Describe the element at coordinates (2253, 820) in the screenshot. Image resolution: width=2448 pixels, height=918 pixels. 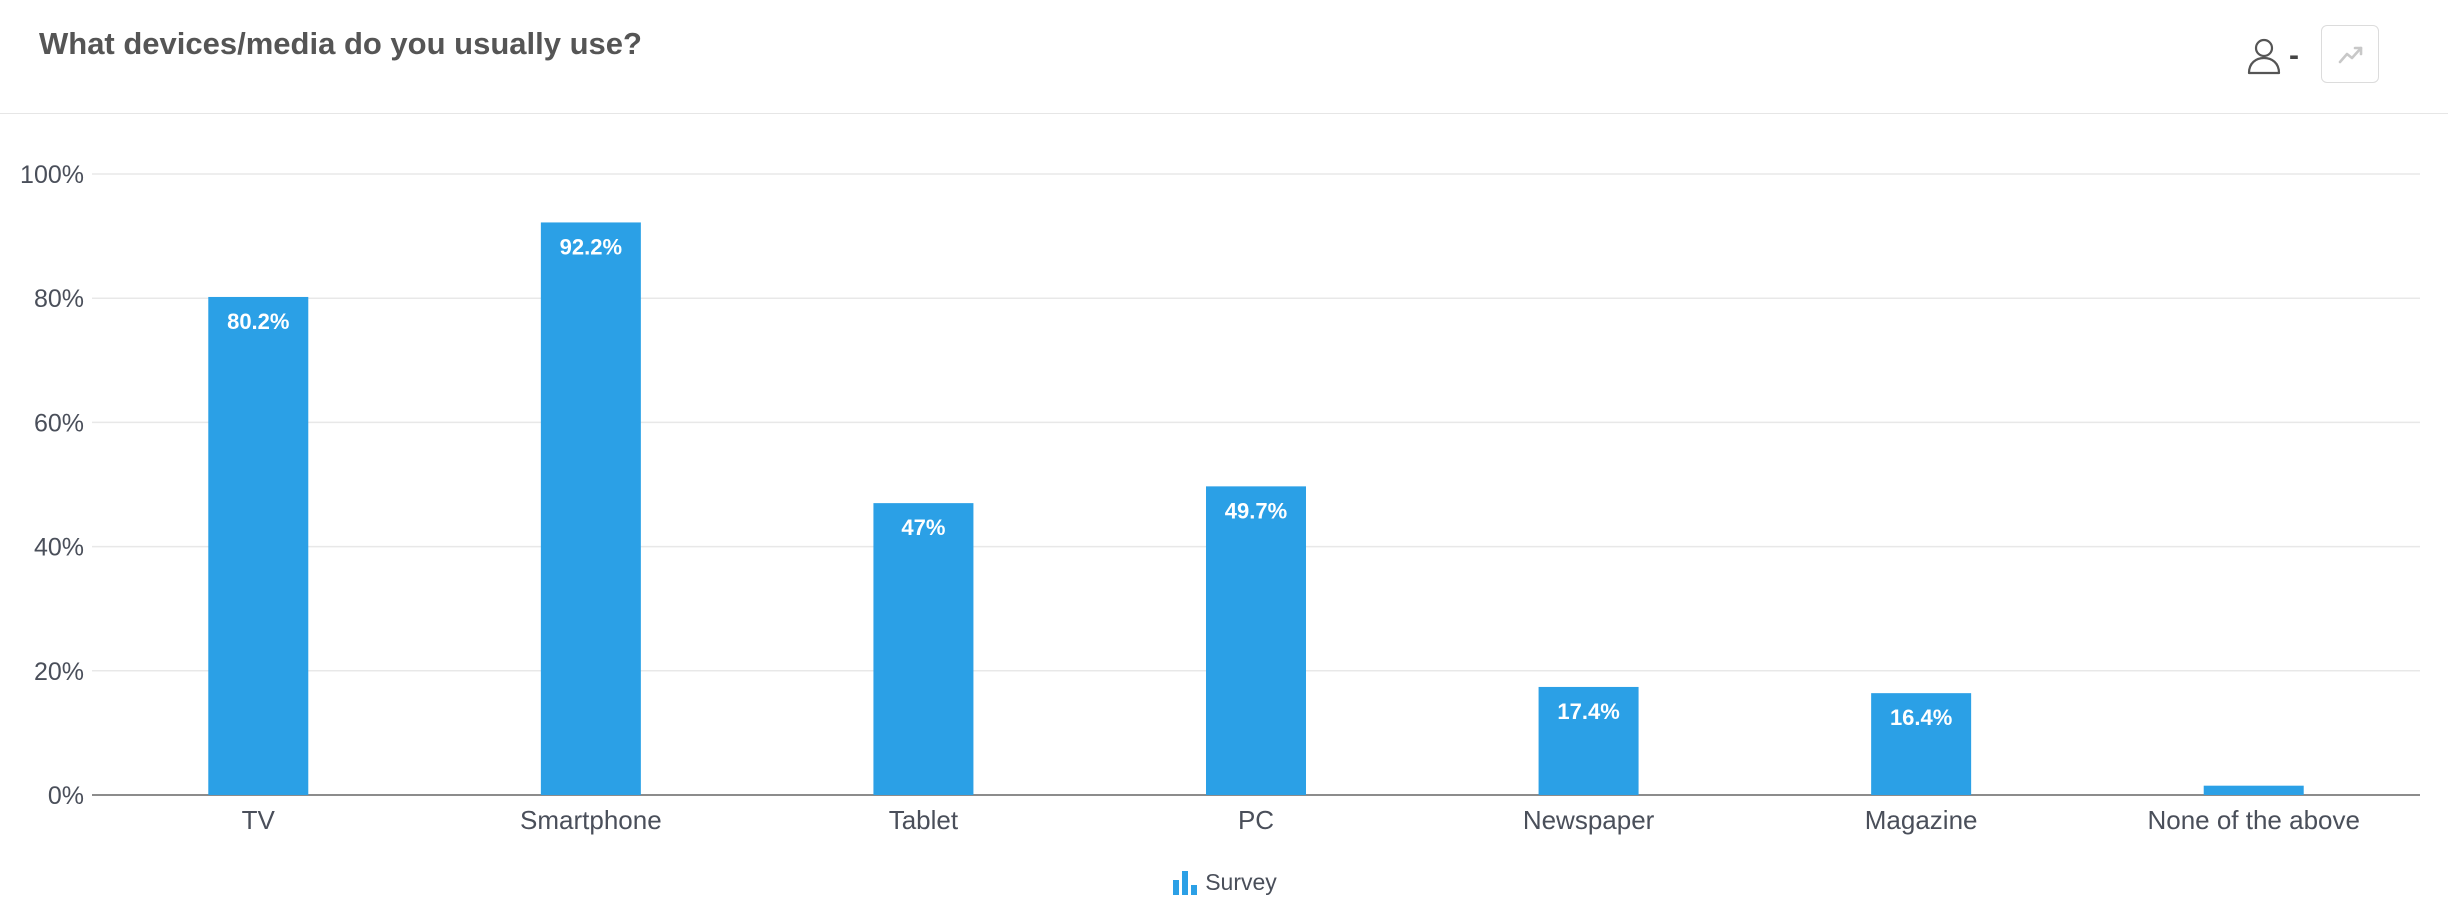
I see `x-tick-label: None of the above` at that location.